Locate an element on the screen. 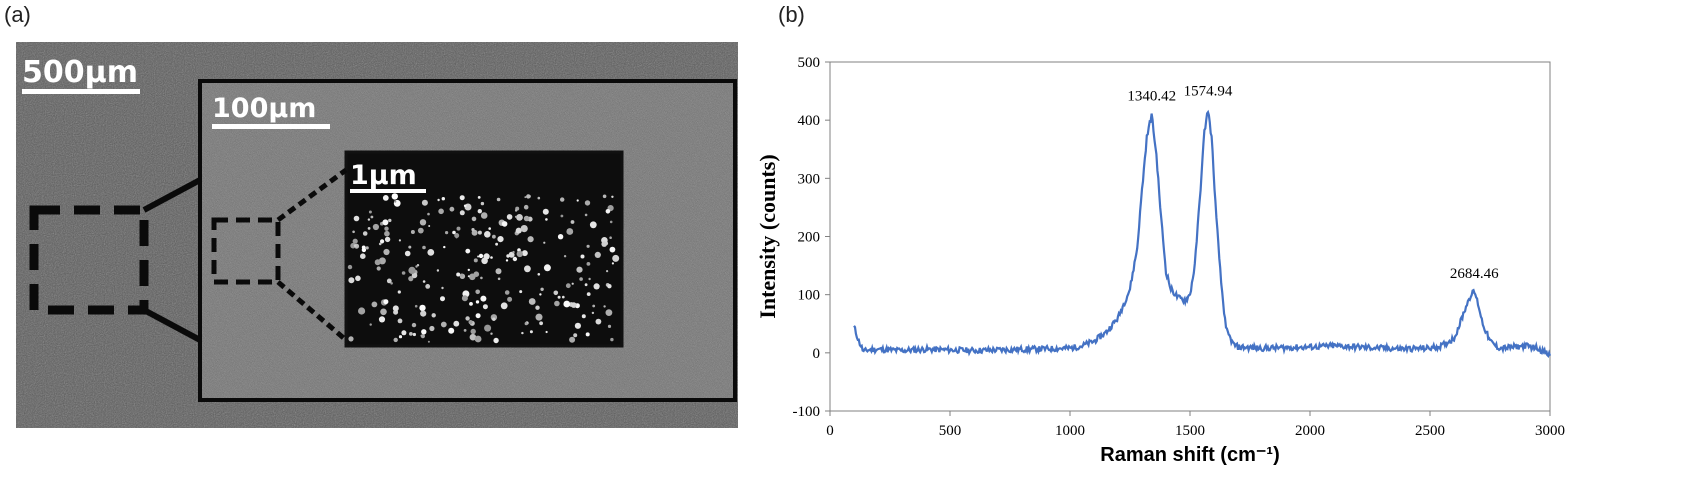  x-tick-label: 500 is located at coordinates (950, 431).